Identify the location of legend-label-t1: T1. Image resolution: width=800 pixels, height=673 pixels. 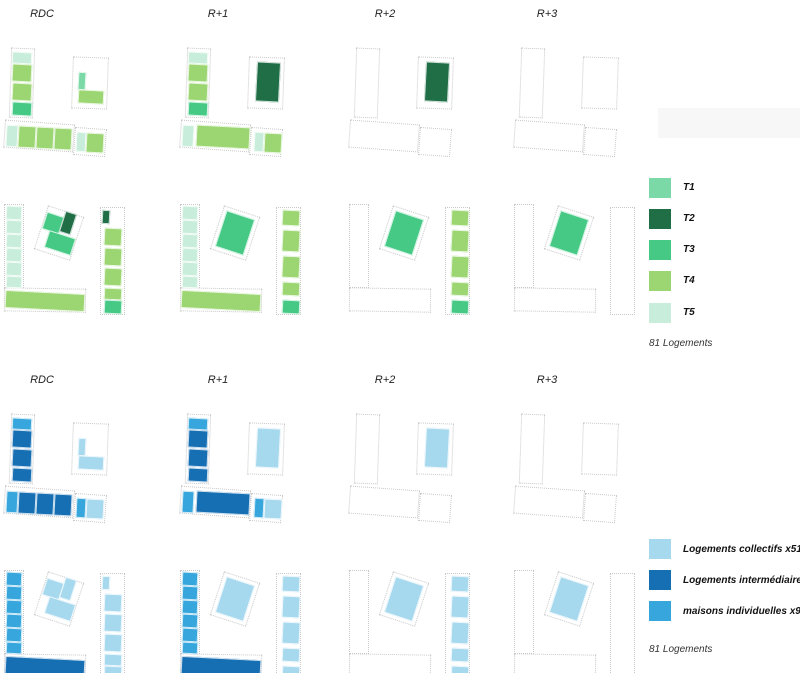
(689, 187).